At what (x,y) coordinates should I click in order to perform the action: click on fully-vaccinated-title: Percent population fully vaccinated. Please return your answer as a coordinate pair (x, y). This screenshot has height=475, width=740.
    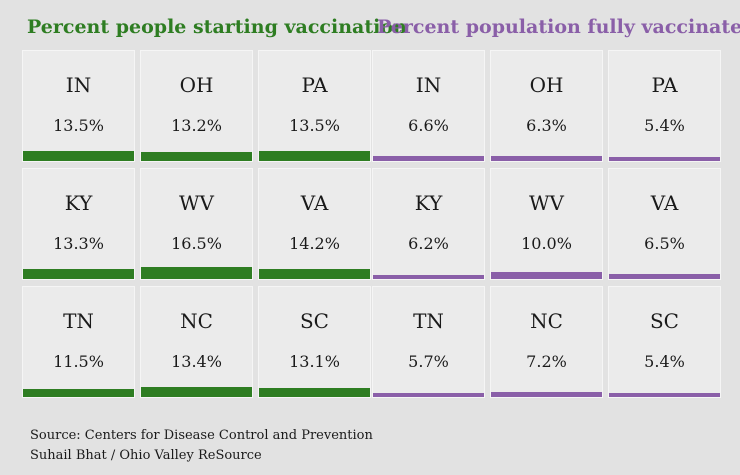
    Looking at the image, I should click on (558, 27).